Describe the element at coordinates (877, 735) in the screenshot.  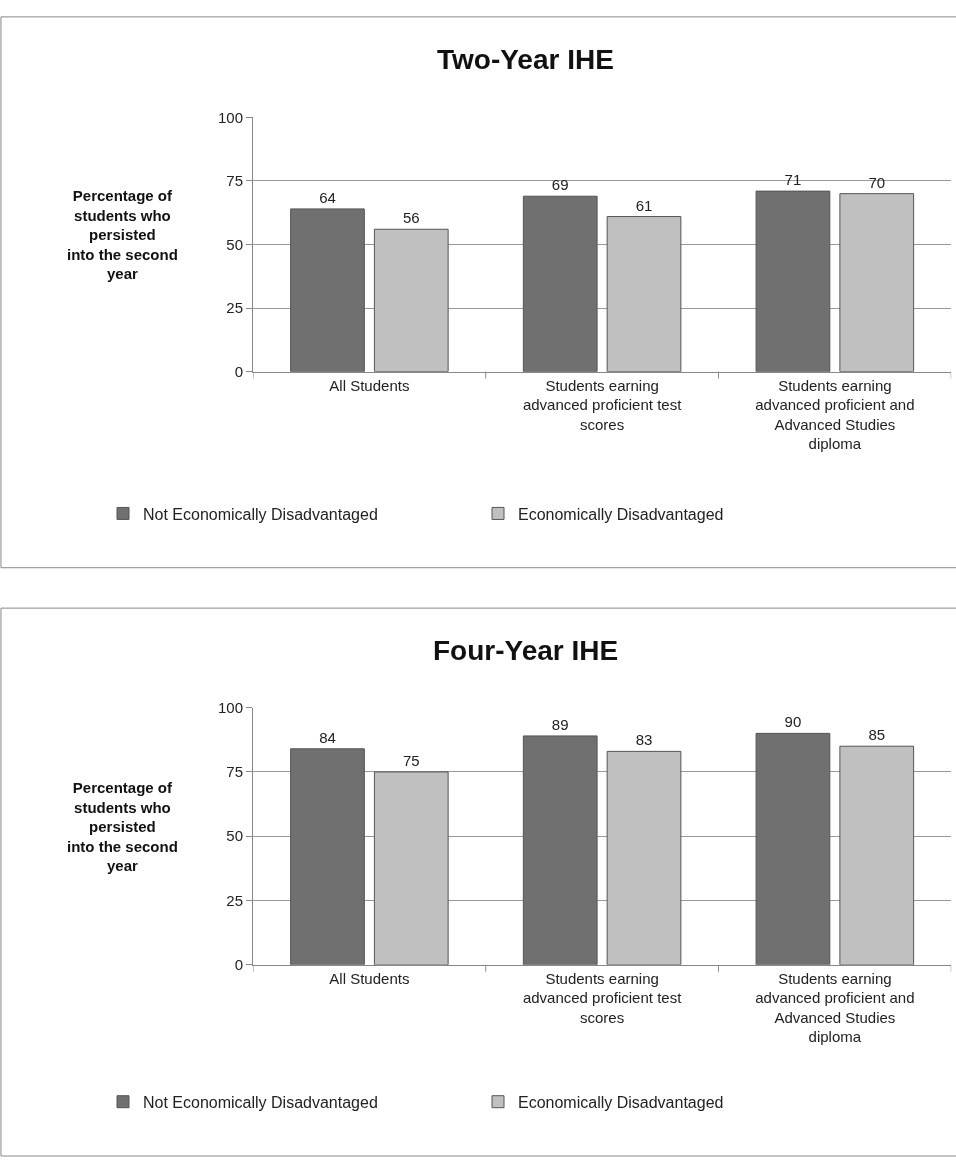
I see `data-label: 85` at that location.